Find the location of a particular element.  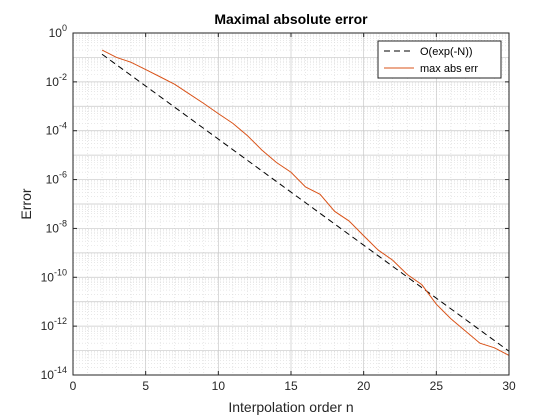

y-tick-label: 10⁻¹⁰ is located at coordinates (54, 275).